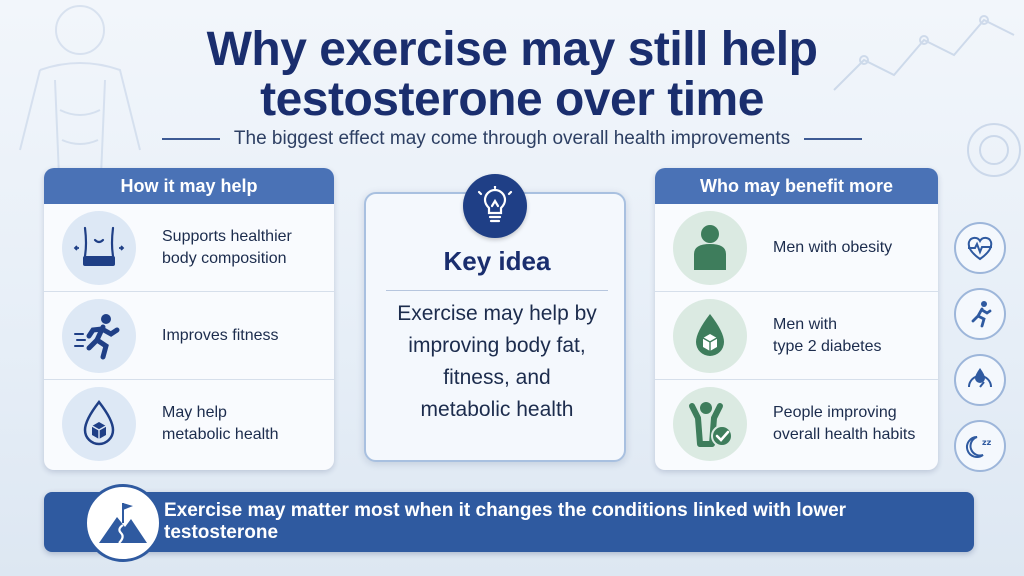 This screenshot has height=576, width=1024. I want to click on subtitle-rule-right, so click(833, 139).